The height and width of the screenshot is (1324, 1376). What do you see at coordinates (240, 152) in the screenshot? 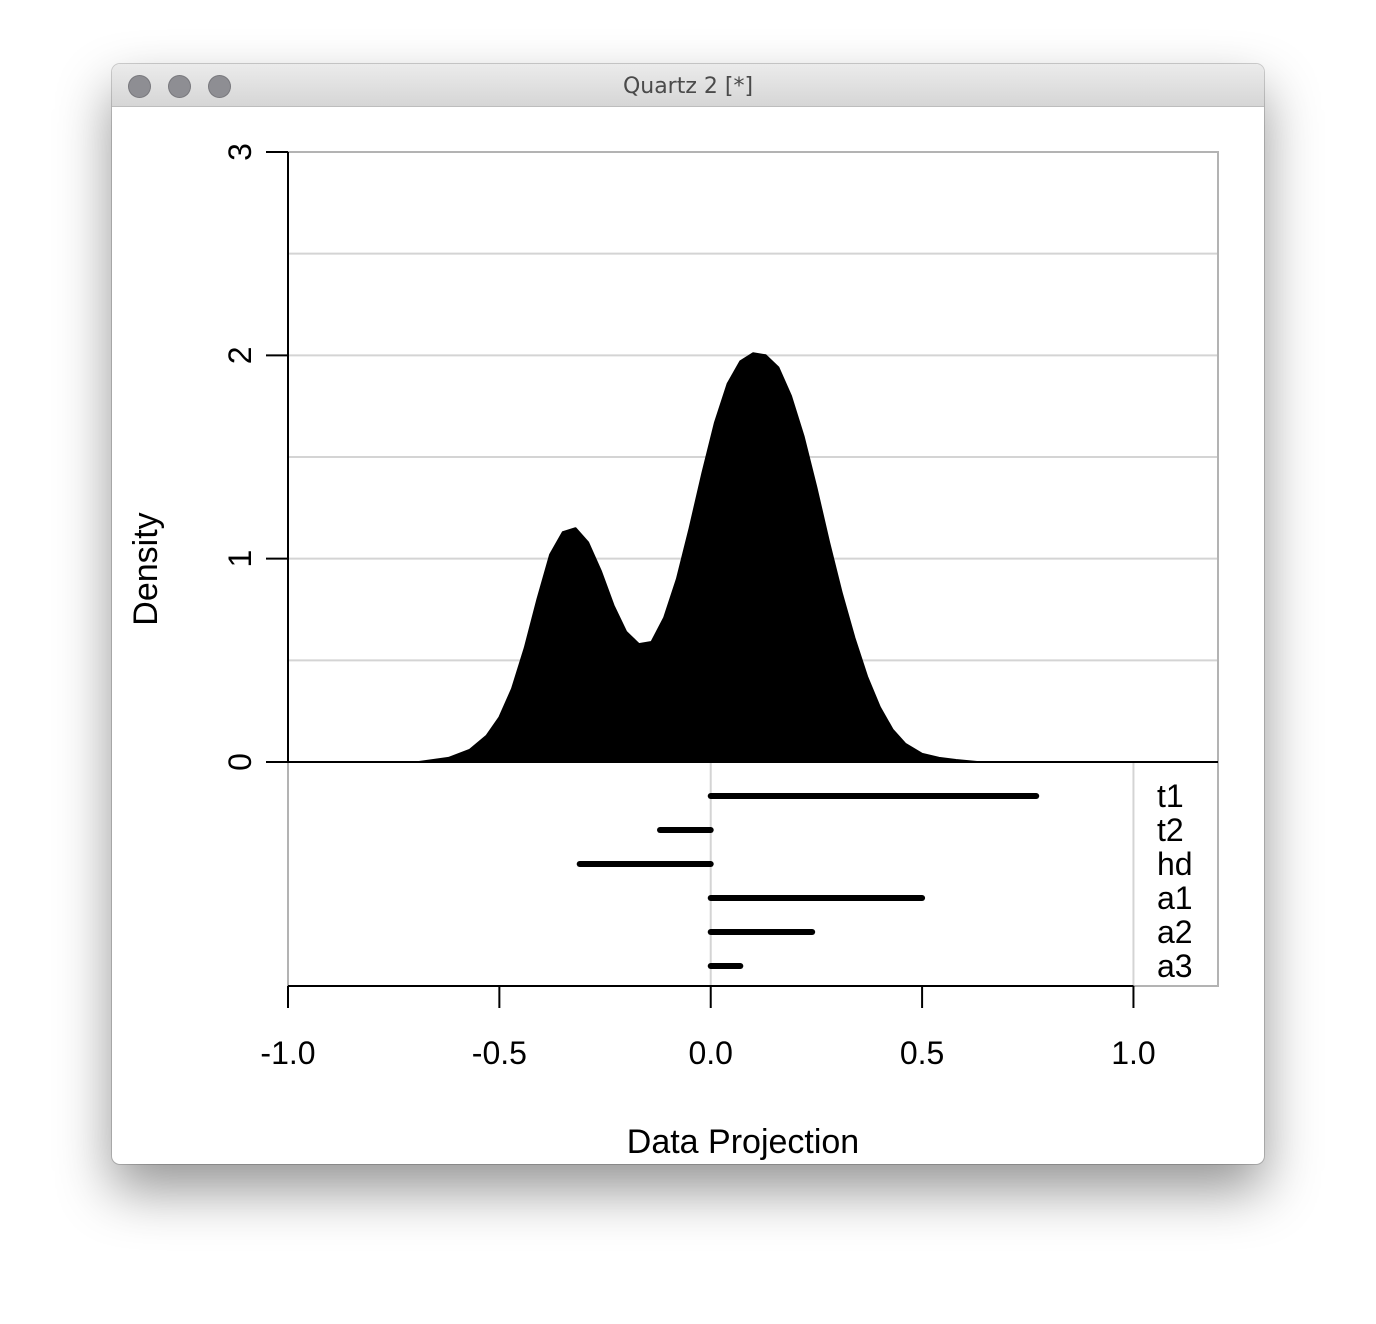
I see `y-tick-label: 3` at bounding box center [240, 152].